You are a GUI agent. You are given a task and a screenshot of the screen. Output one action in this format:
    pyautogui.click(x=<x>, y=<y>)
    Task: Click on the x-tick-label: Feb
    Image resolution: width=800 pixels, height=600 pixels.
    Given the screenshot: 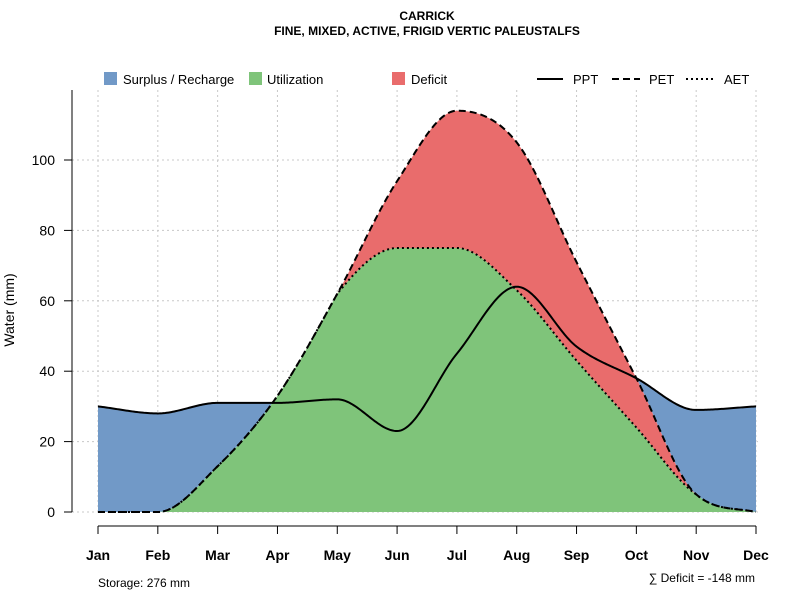 What is the action you would take?
    pyautogui.click(x=157, y=555)
    